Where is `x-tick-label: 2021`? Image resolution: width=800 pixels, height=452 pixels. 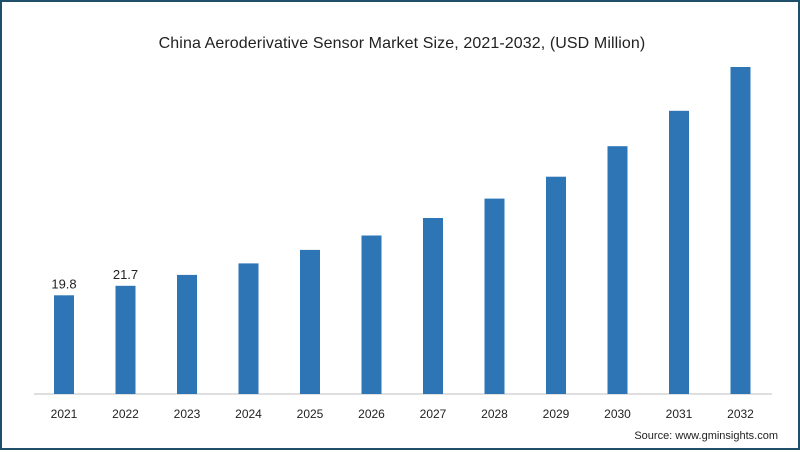
x-tick-label: 2021 is located at coordinates (64, 414).